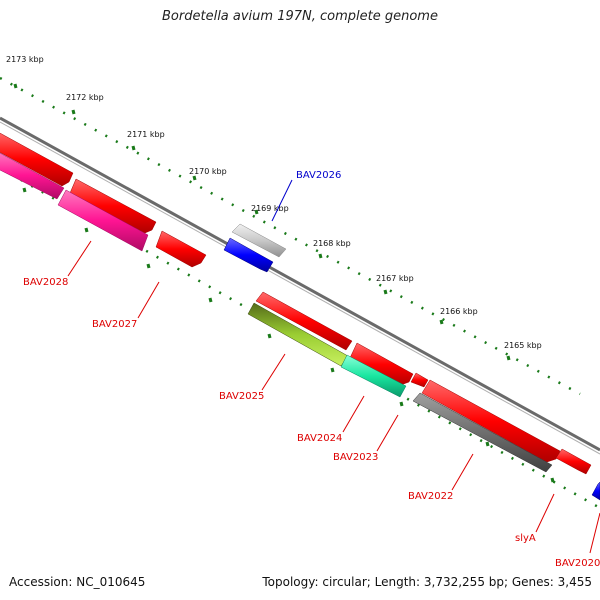  What do you see at coordinates (85, 97) in the screenshot?
I see `tick-label: 2172 kbp` at bounding box center [85, 97].